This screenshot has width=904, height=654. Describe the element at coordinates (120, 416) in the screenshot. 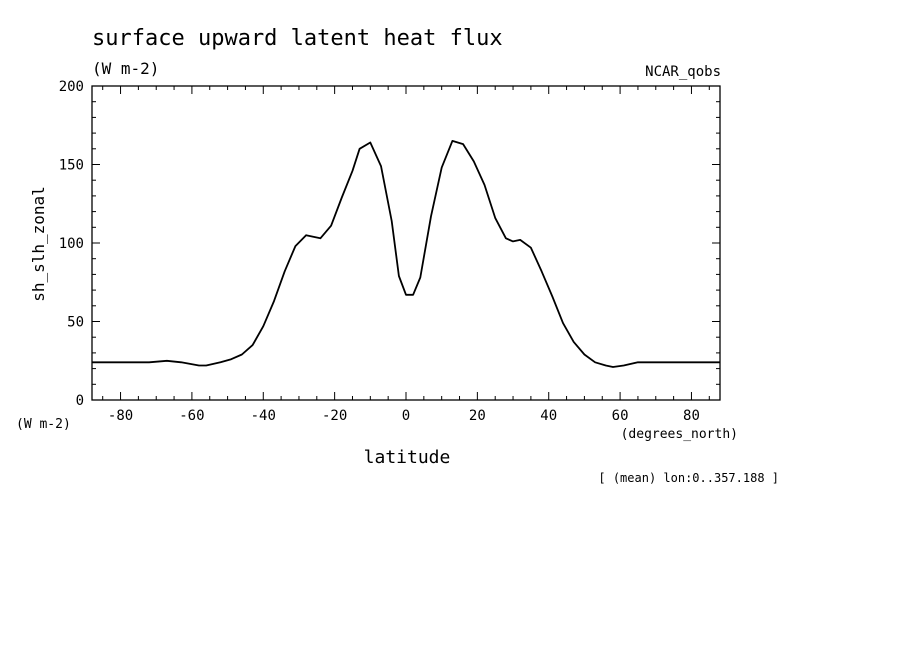

I see `x-tick-label: -80` at that location.